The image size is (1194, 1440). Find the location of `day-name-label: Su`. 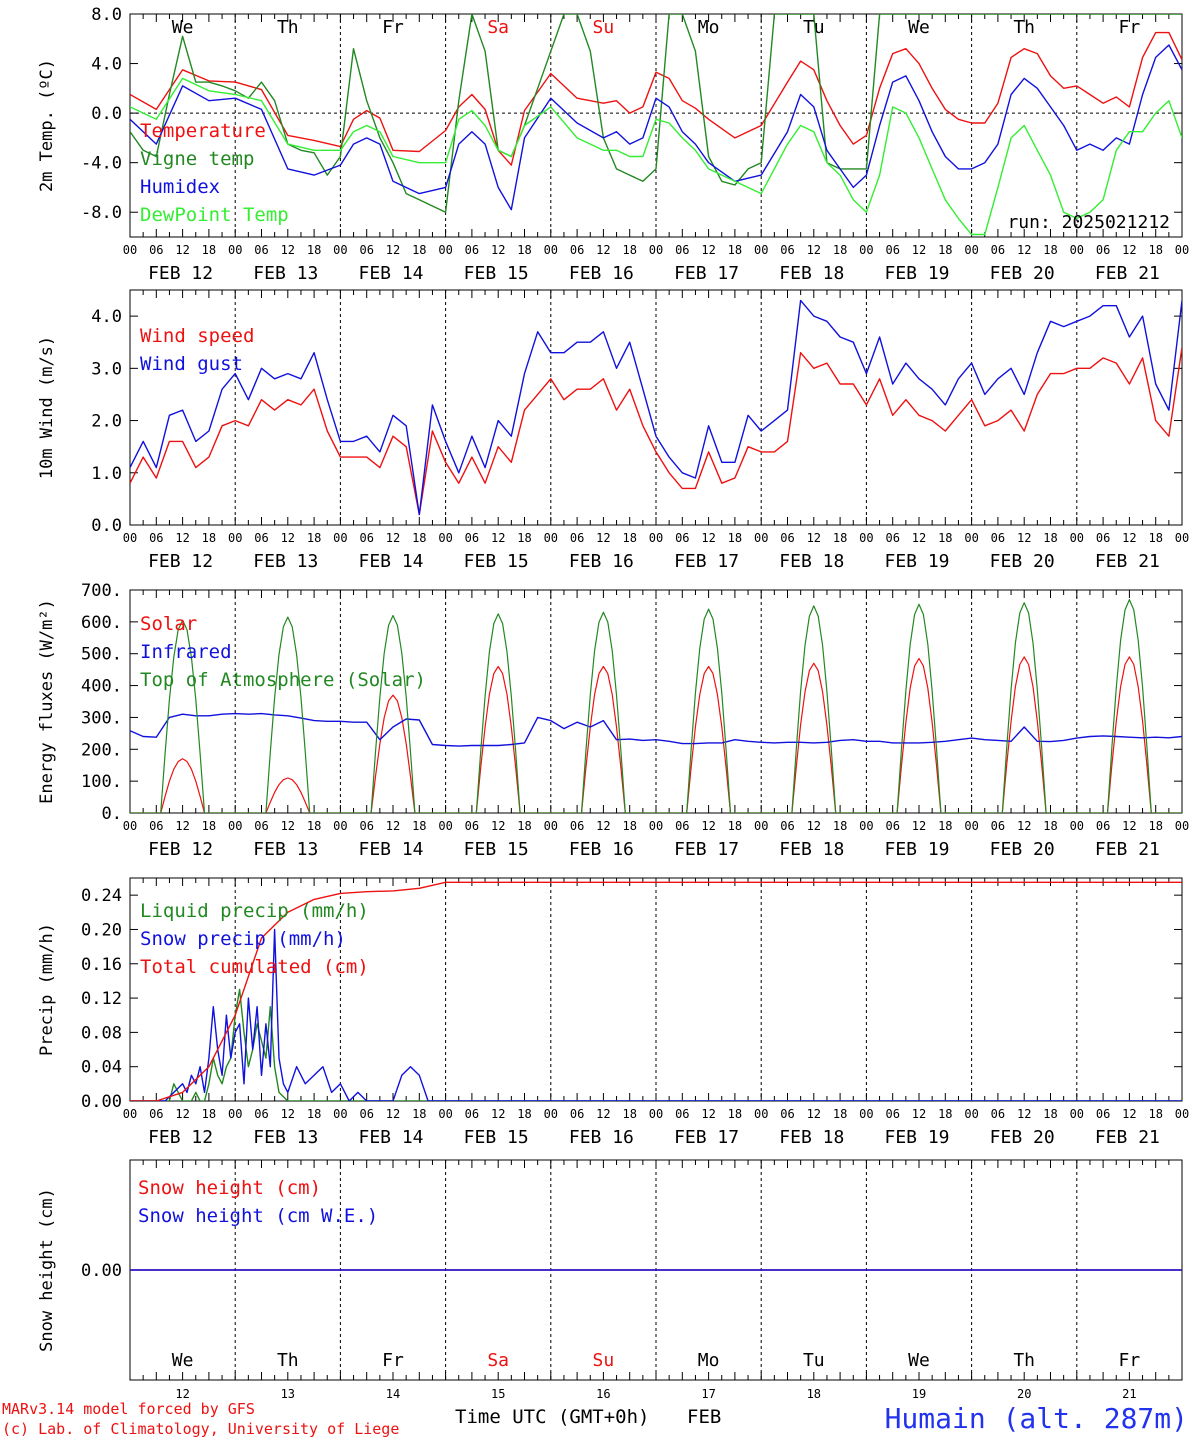

day-name-label: Su is located at coordinates (604, 1360).